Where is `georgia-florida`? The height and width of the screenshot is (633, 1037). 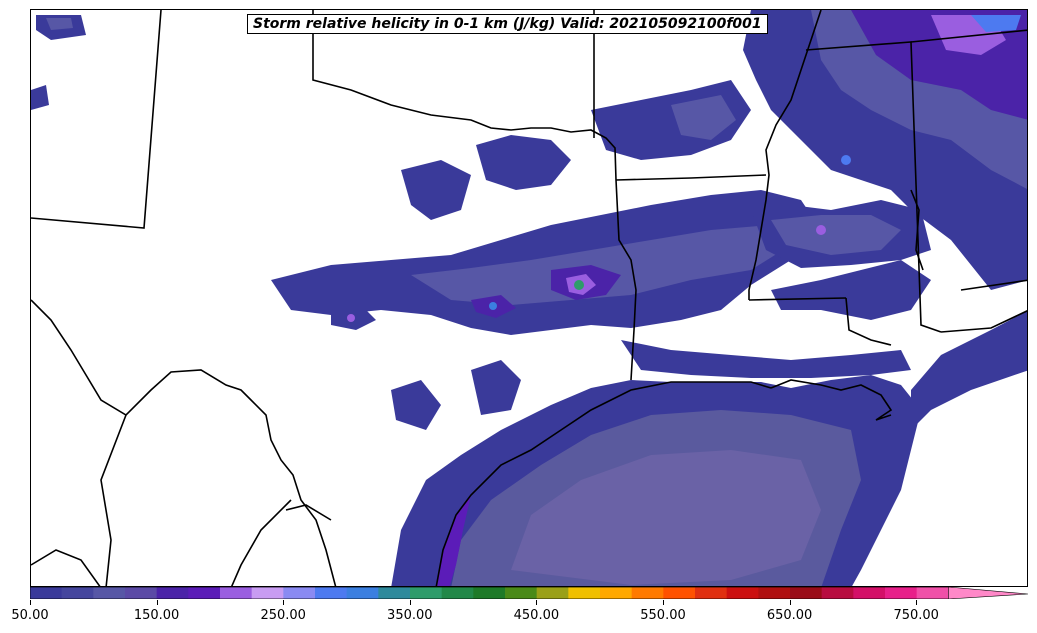 georgia-florida is located at coordinates (983, 321).